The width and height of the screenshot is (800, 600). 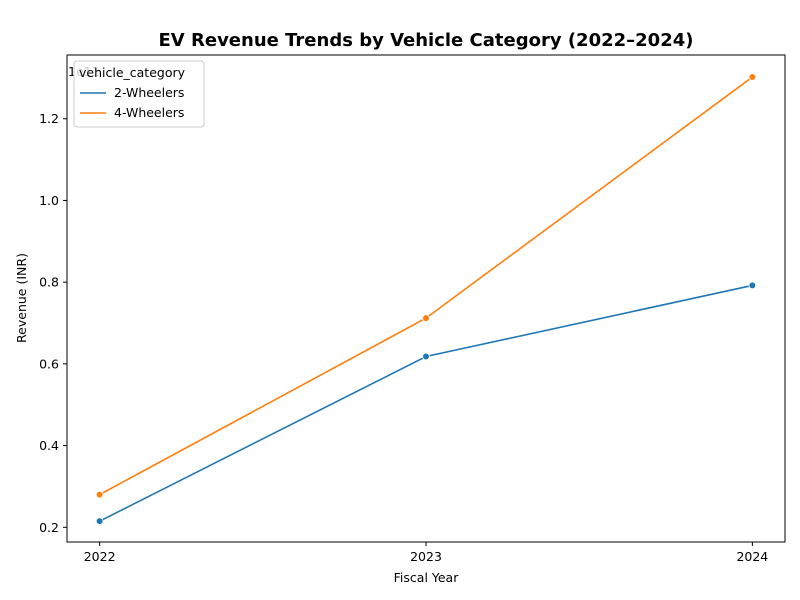 I want to click on legend-entry: 2-Wheelers, so click(x=149, y=92).